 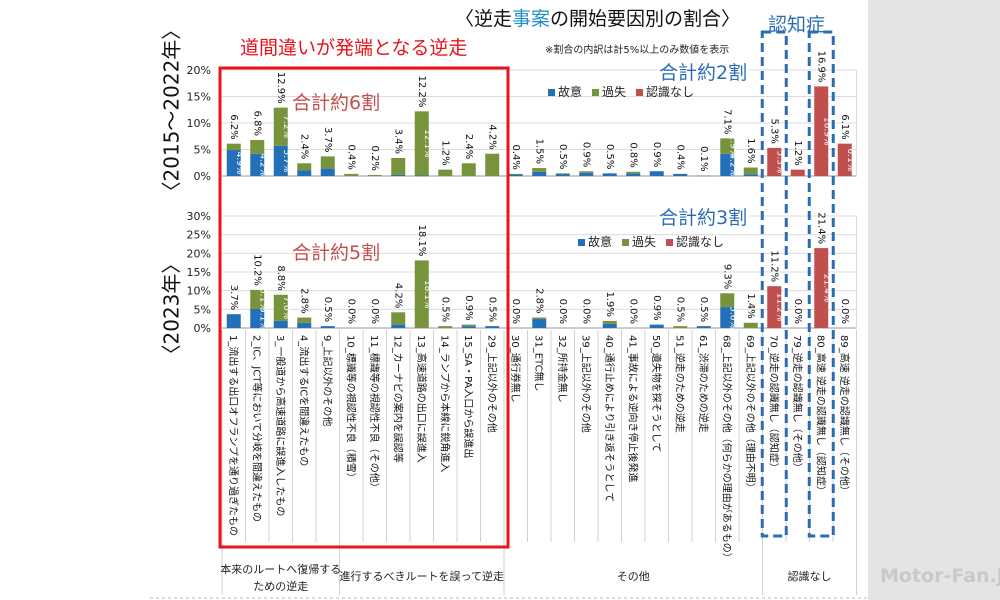 What do you see at coordinates (397, 295) in the screenshot?
I see `total-label: 4.2%` at bounding box center [397, 295].